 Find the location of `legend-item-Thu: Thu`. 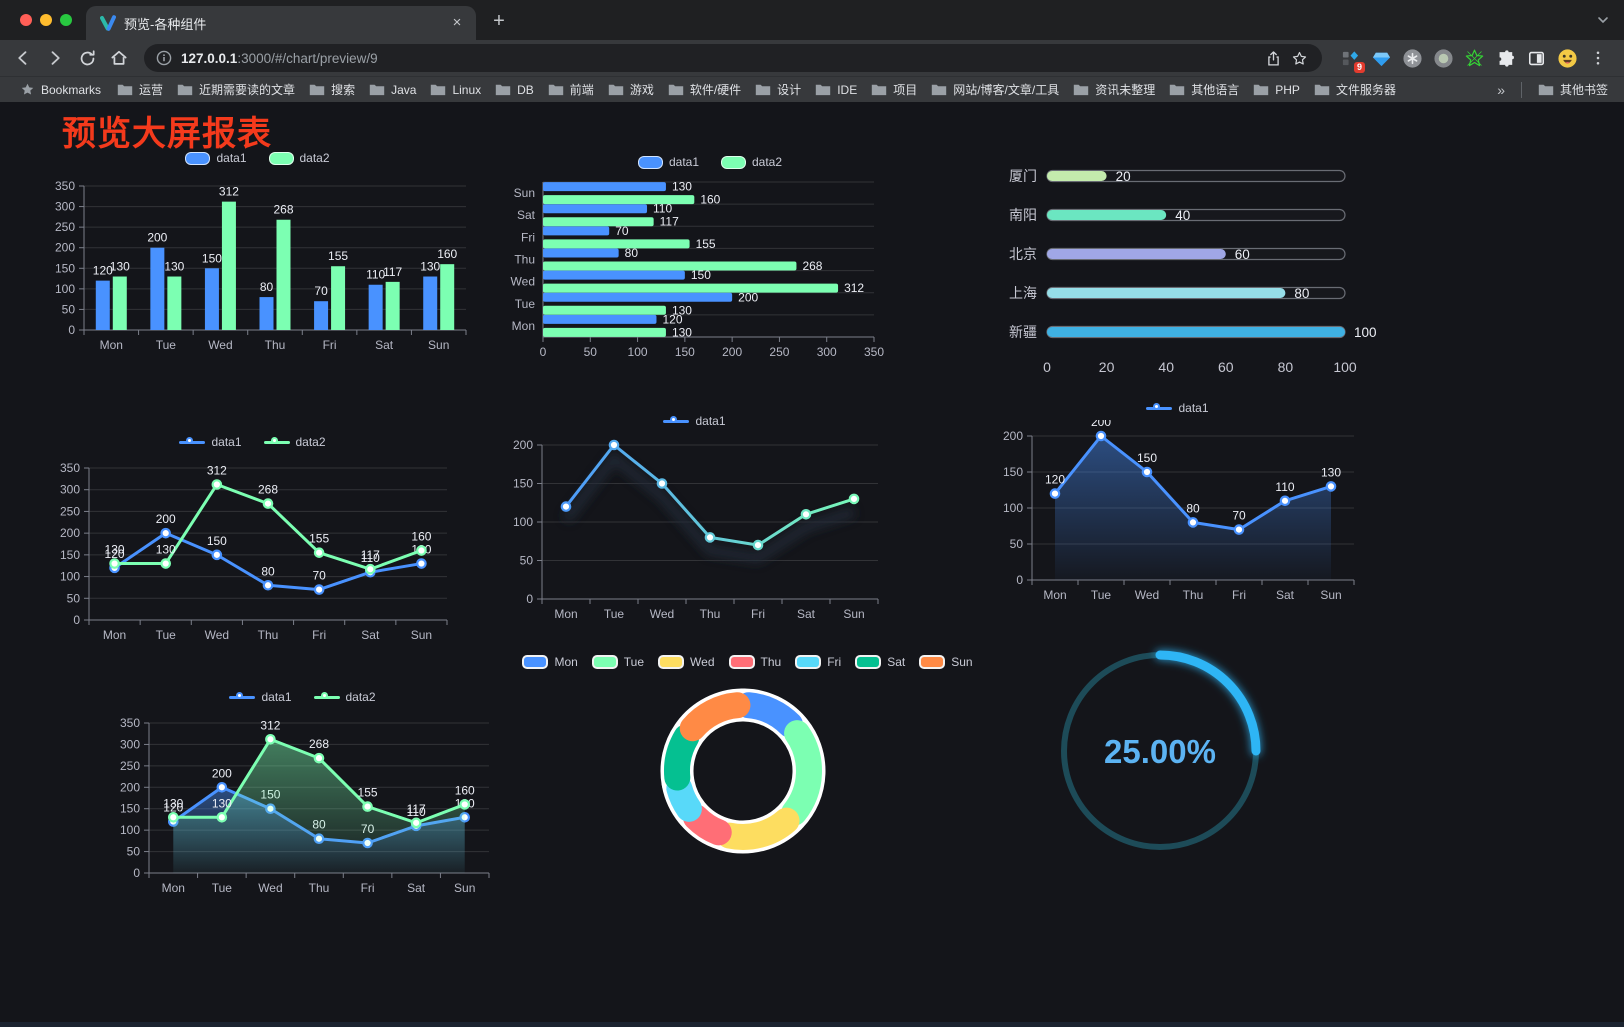

legend-item-Thu: Thu is located at coordinates (754, 662).